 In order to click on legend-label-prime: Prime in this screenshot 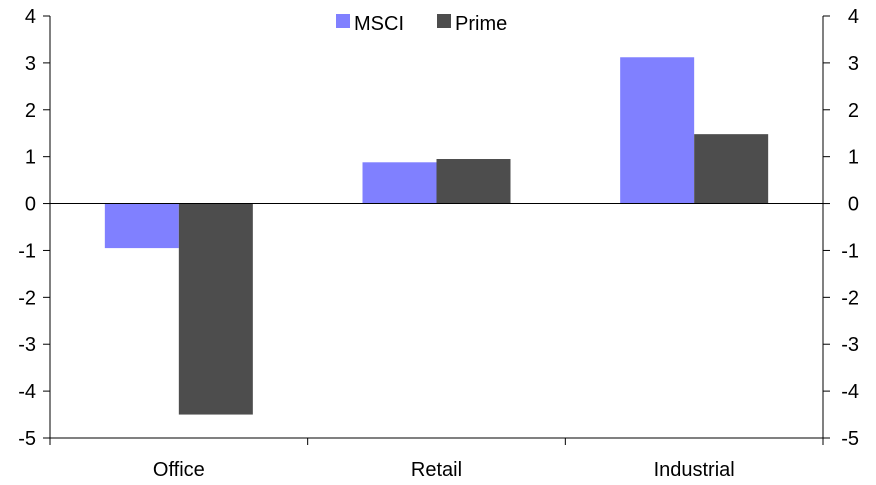, I will do `click(481, 24)`.